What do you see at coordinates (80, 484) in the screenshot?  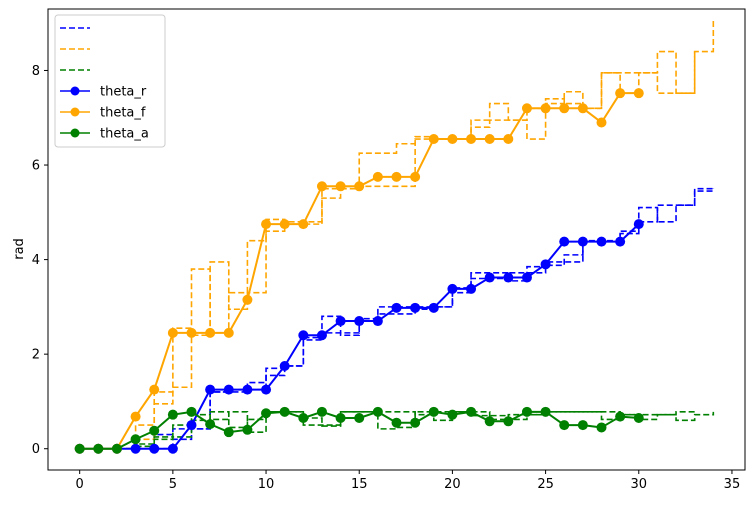 I see `x-tick-label-0: 0` at bounding box center [80, 484].